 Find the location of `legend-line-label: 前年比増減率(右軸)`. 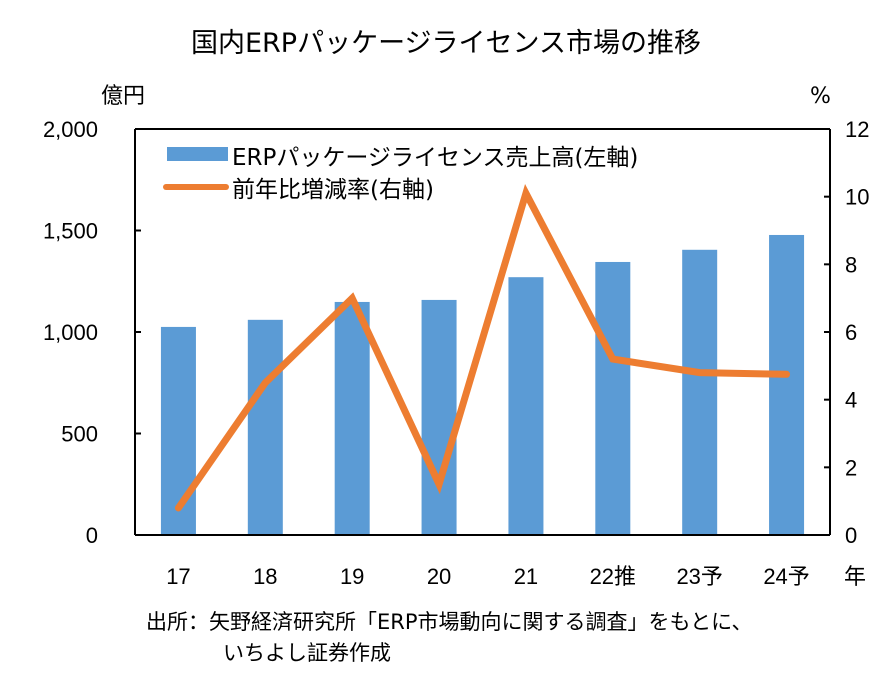

legend-line-label: 前年比増減率(右軸) is located at coordinates (333, 190).